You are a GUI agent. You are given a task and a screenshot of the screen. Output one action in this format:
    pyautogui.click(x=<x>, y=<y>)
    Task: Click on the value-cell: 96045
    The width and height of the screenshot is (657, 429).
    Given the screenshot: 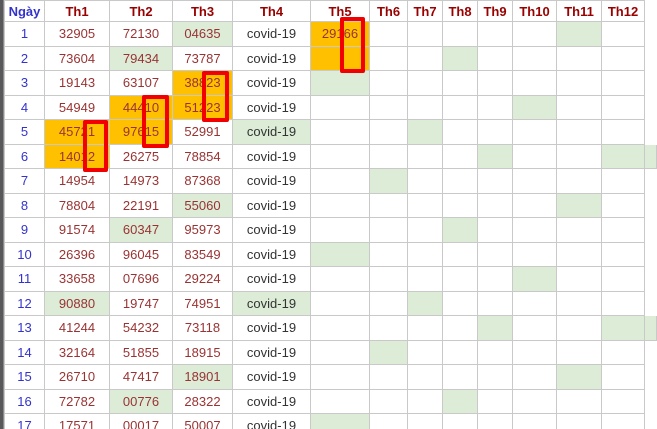 What is the action you would take?
    pyautogui.click(x=141, y=254)
    